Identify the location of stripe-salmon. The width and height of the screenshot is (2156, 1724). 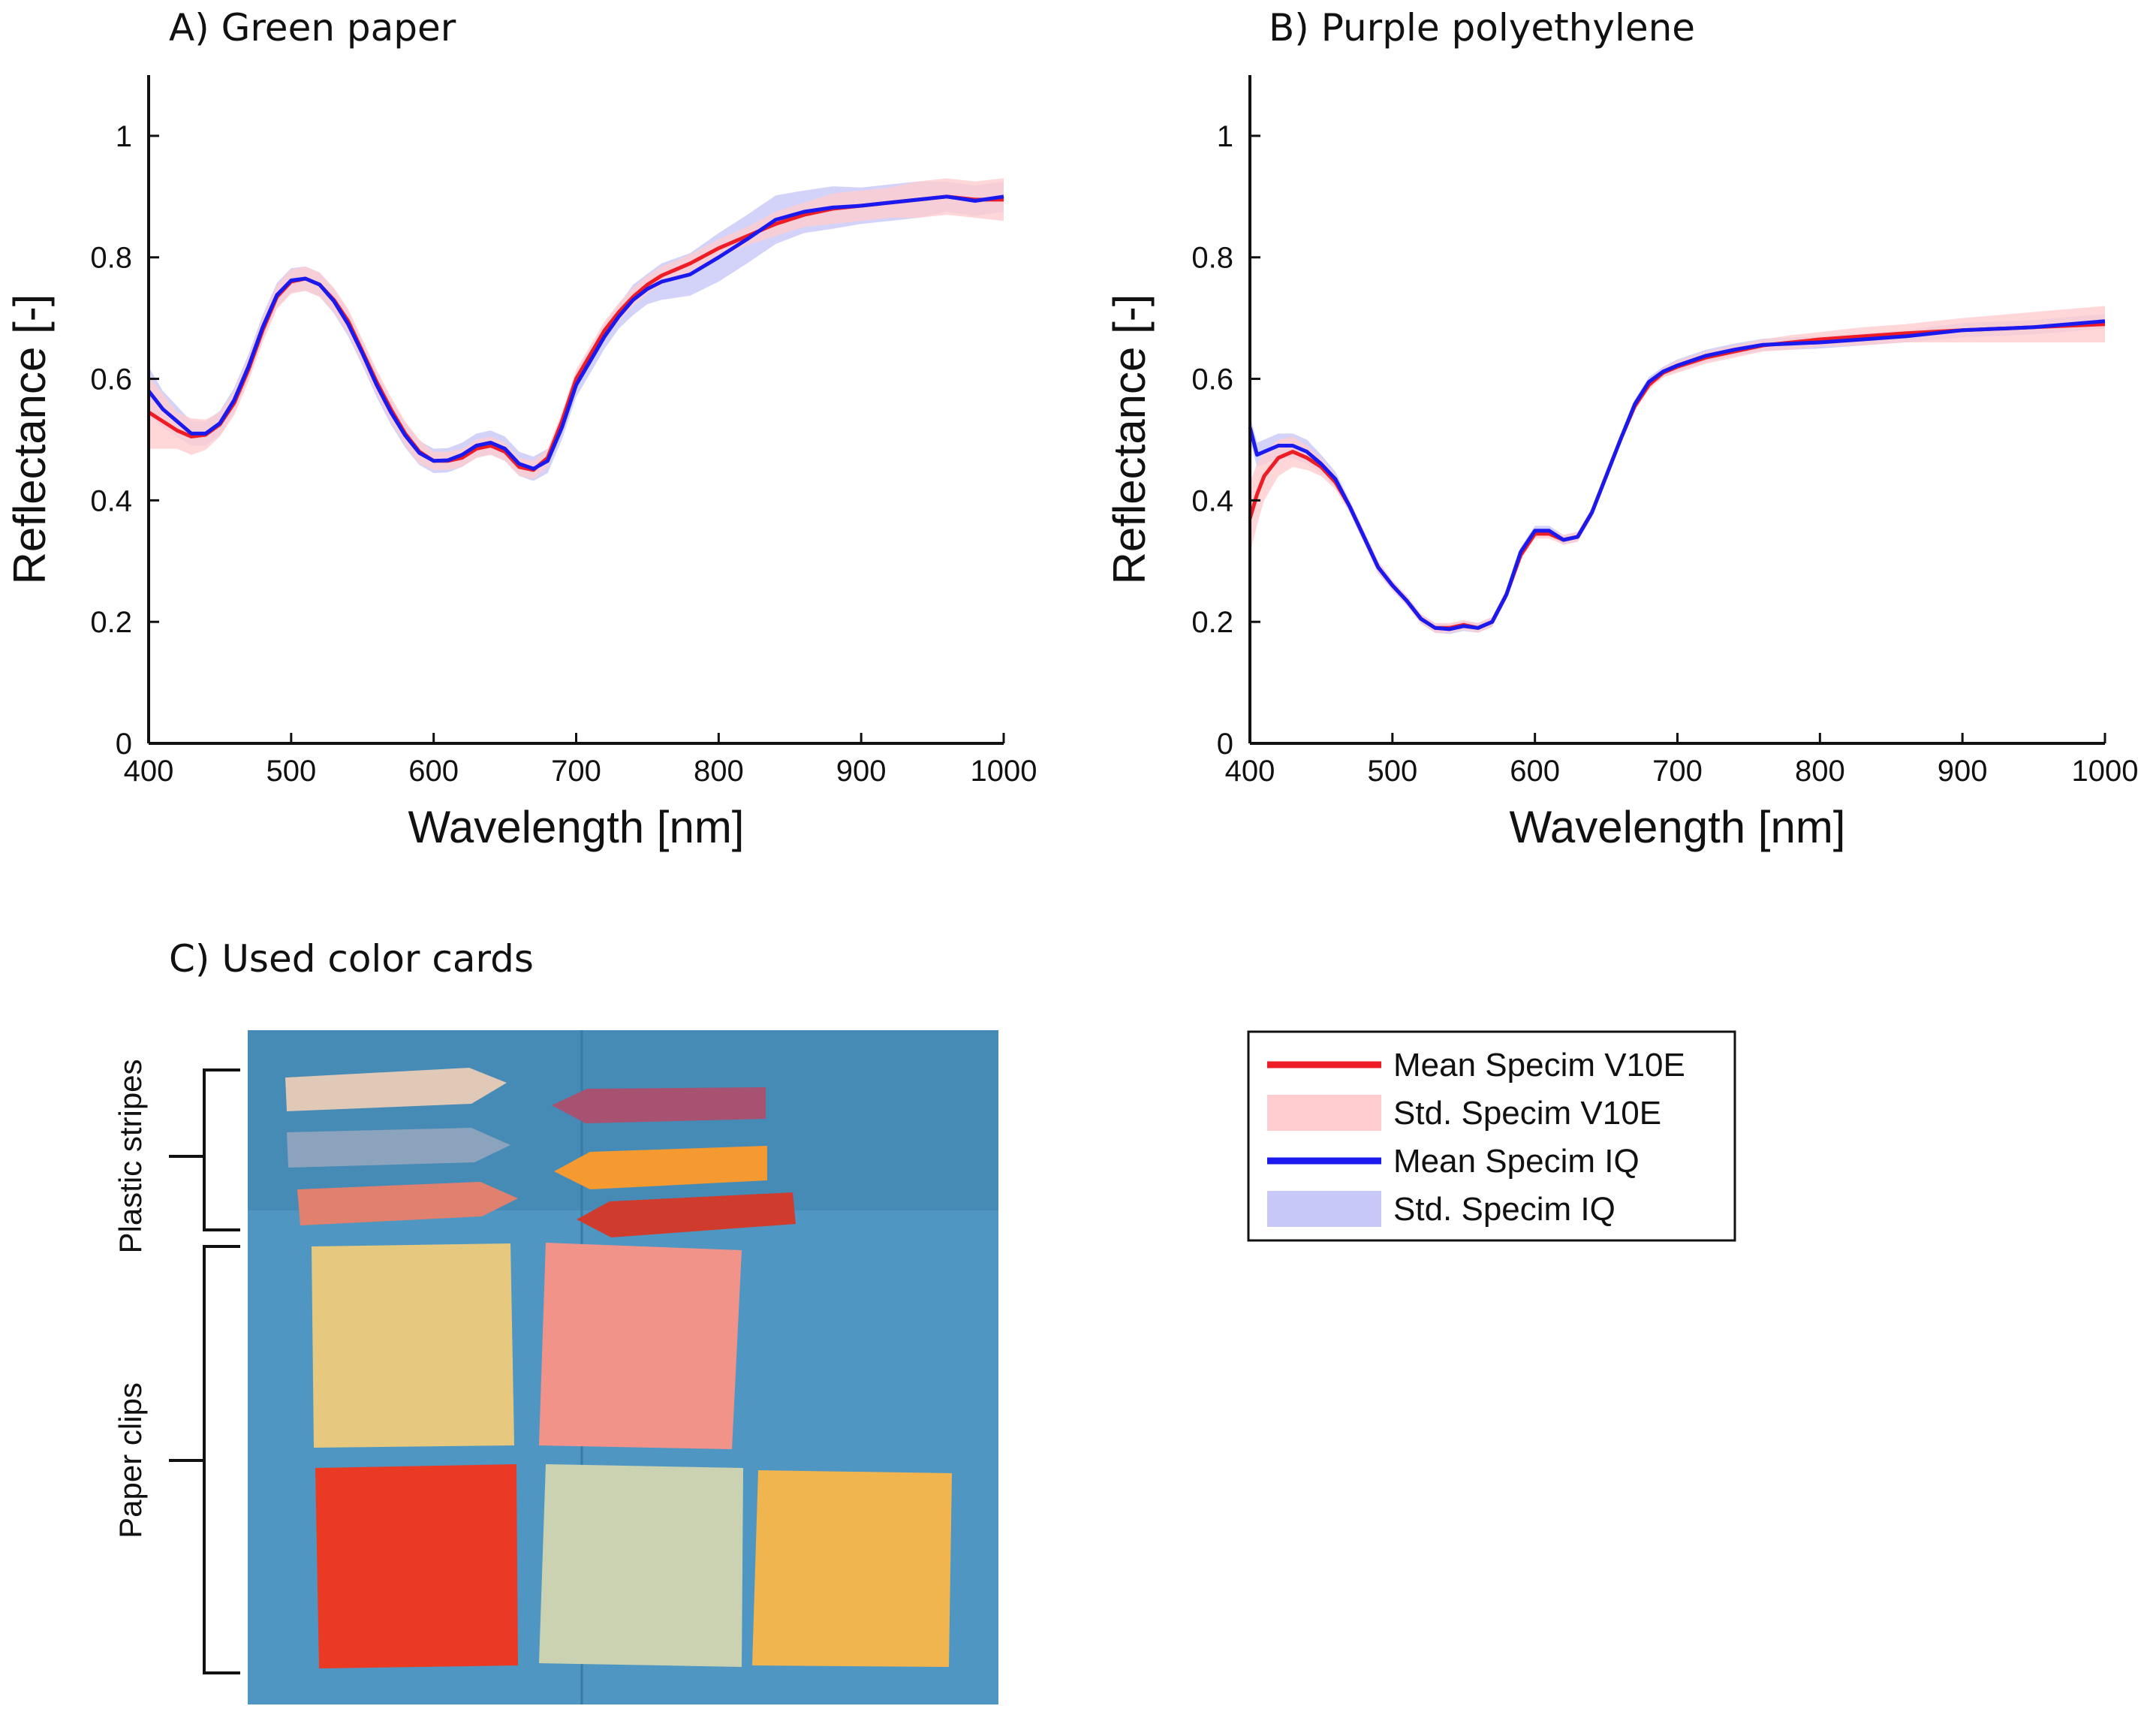
(407, 1203).